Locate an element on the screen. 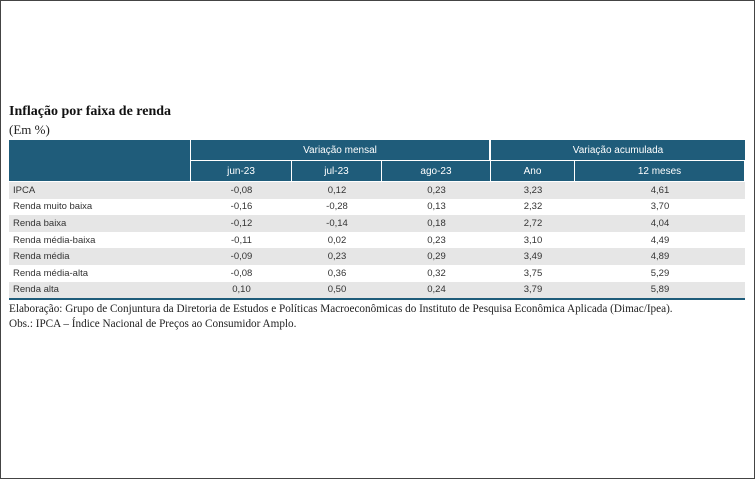  cell-value: -0,11 is located at coordinates (241, 240).